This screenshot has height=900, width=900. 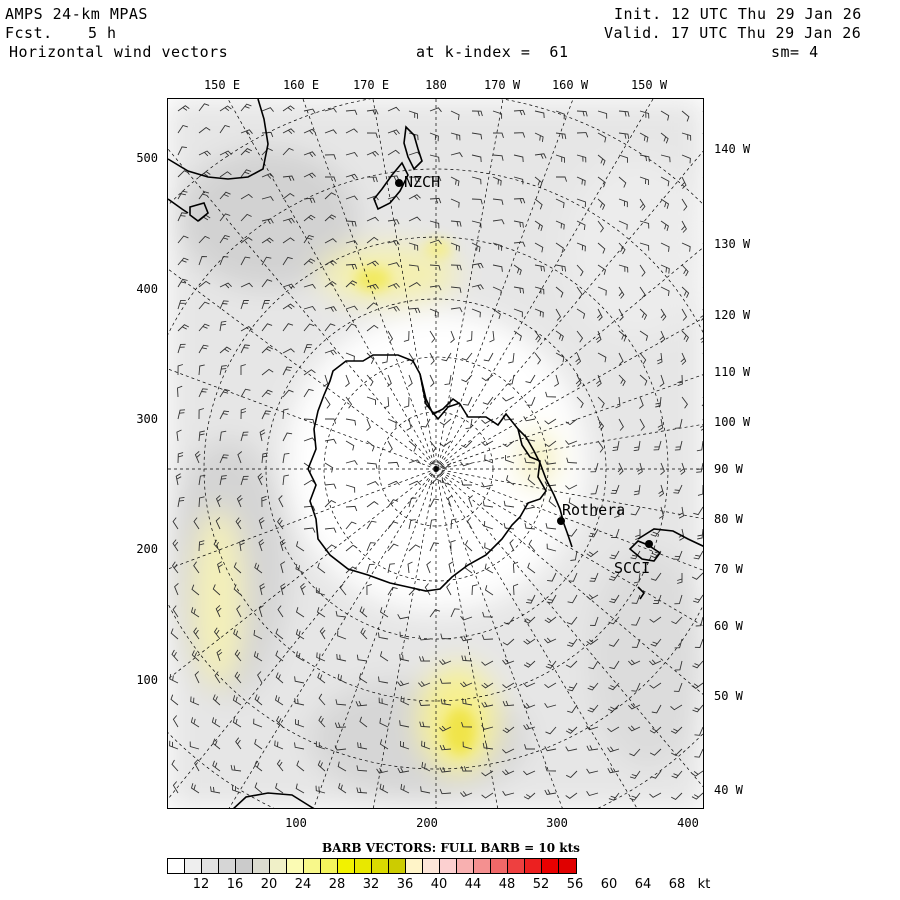 I want to click on station-rothera-marker, so click(x=561, y=521).